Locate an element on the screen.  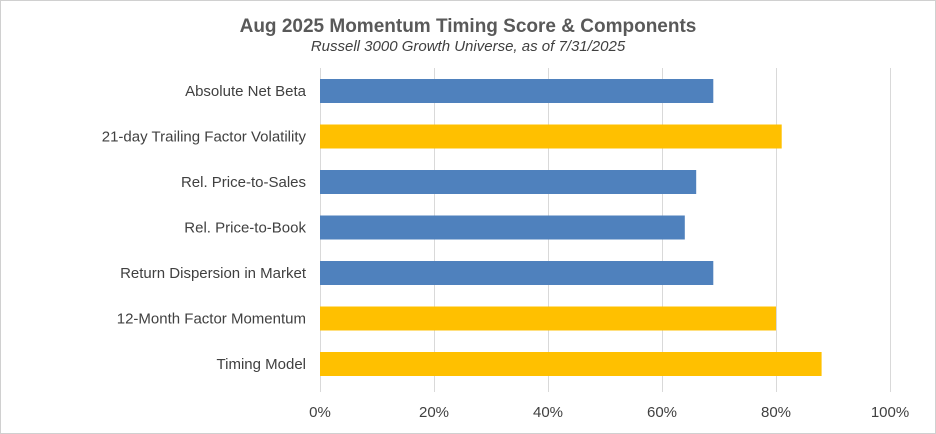
x-tick-labels: 0% 20% 40% 60% 80% 100% is located at coordinates (609, 412).